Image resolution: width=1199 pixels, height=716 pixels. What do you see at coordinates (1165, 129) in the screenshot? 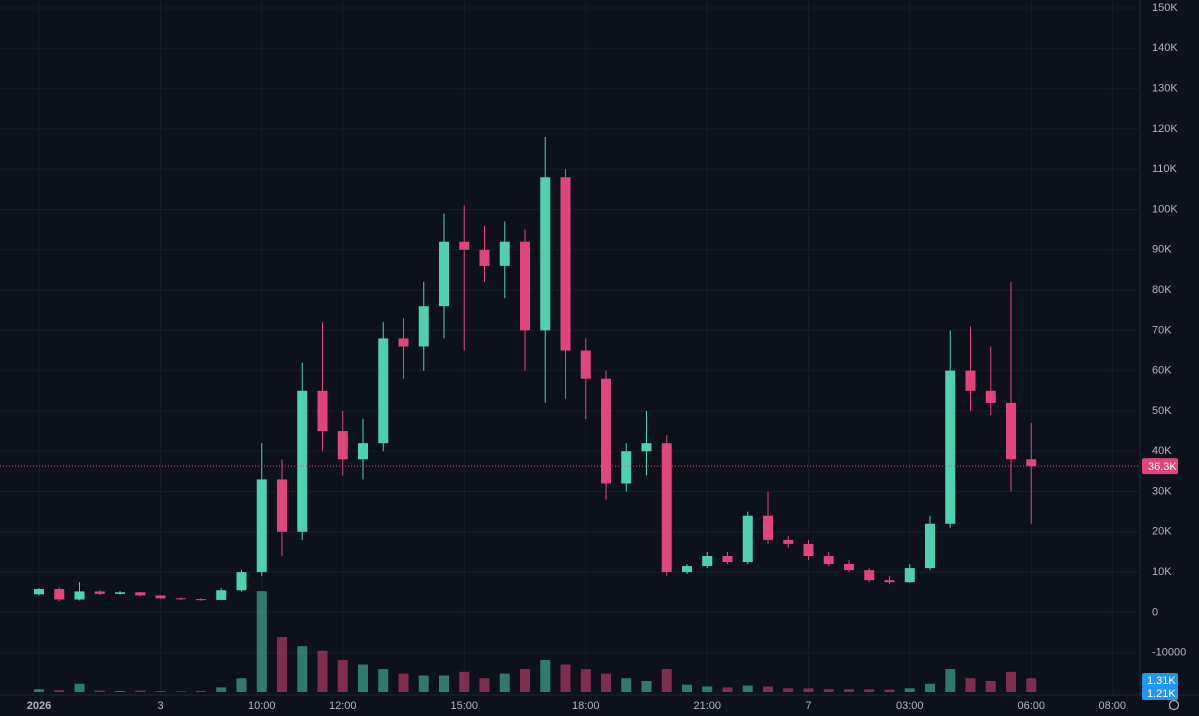
I see `y-tick-label: 120K` at bounding box center [1165, 129].